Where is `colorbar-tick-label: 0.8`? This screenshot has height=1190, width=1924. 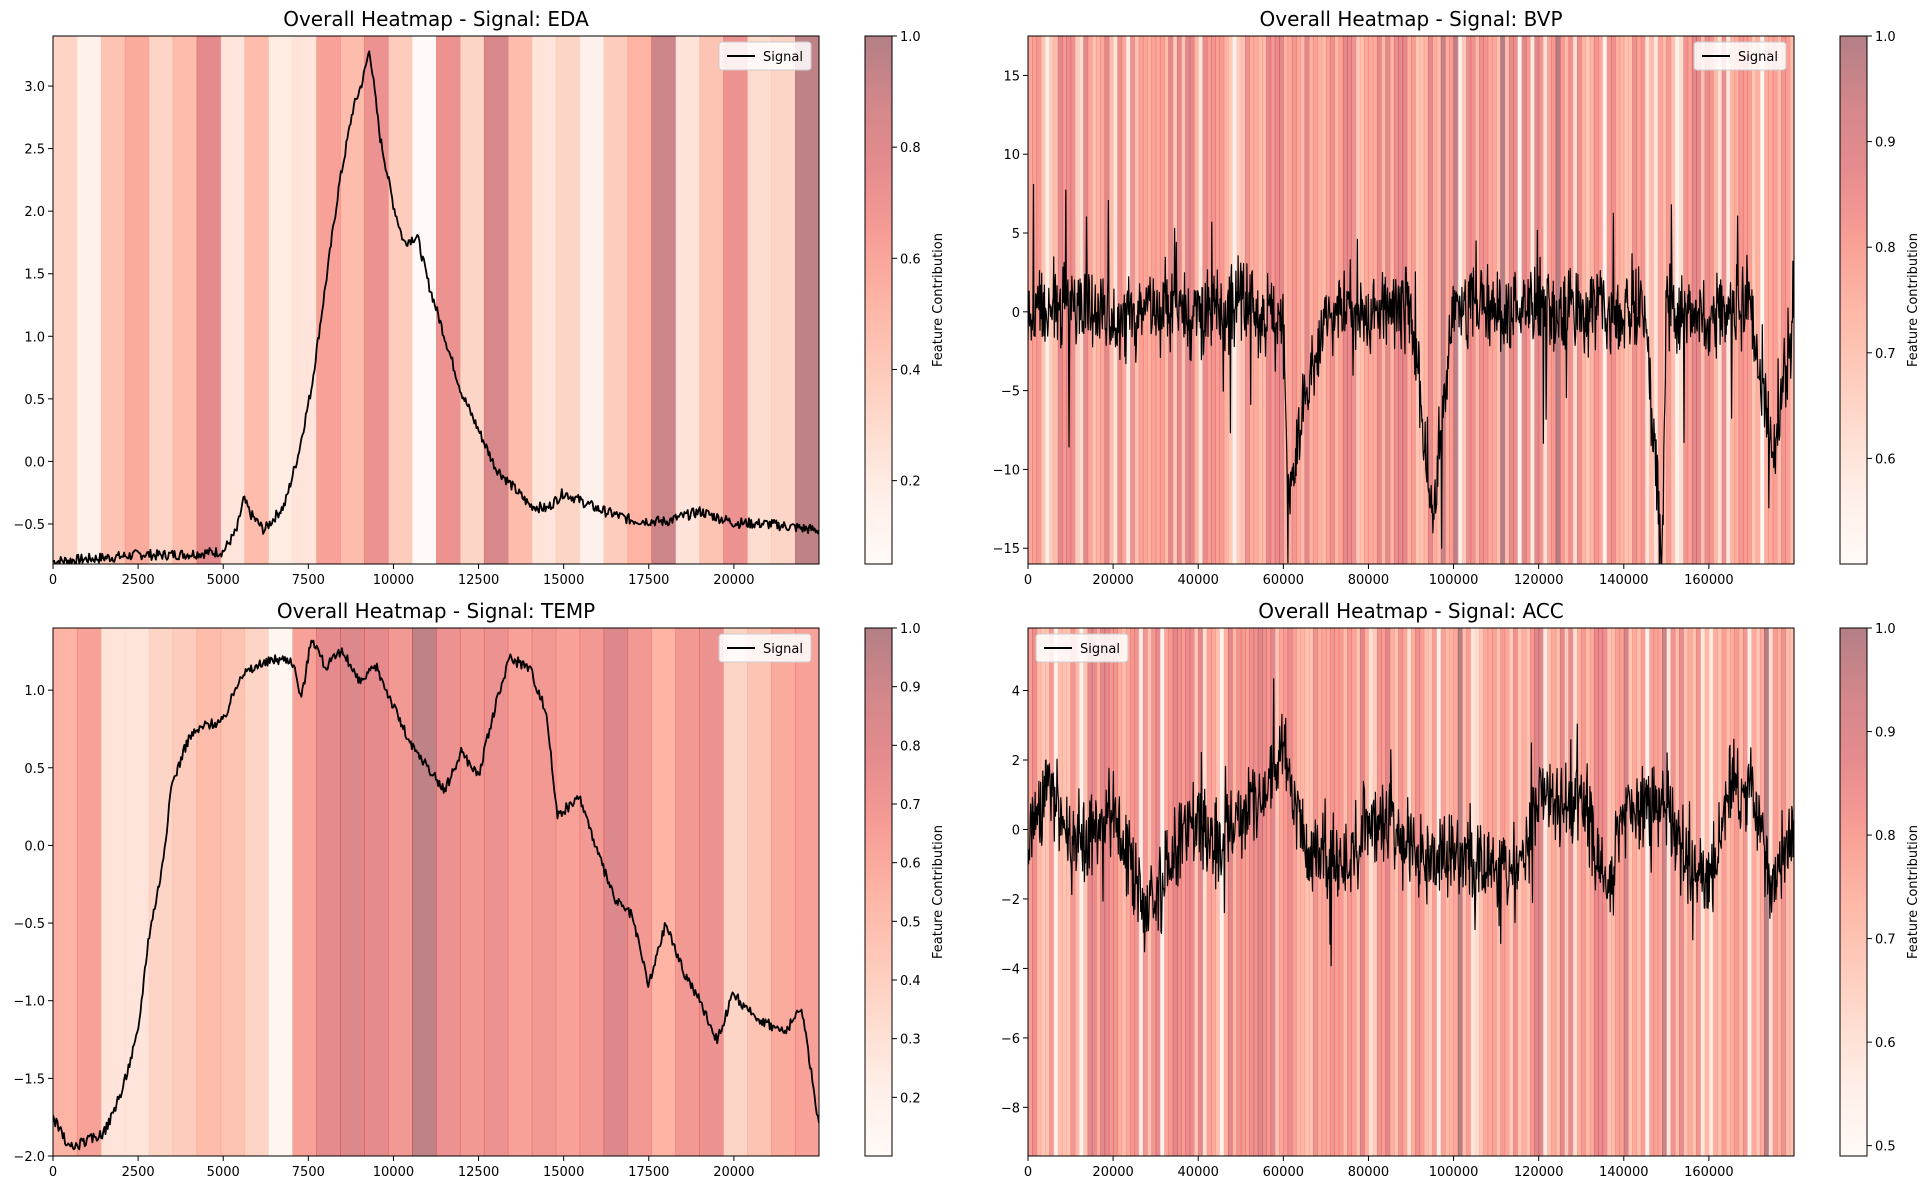 colorbar-tick-label: 0.8 is located at coordinates (910, 746).